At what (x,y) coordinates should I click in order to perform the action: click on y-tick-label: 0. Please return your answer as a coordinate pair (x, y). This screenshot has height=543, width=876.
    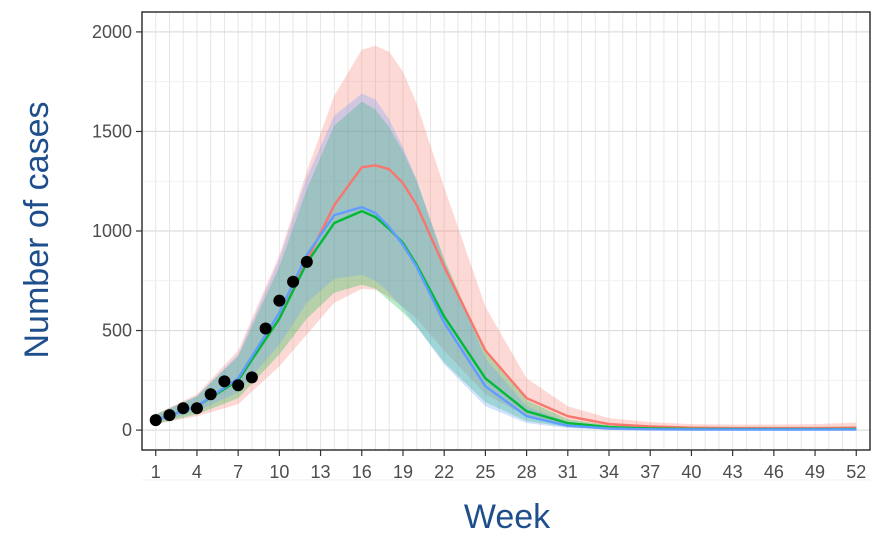
    Looking at the image, I should click on (127, 430).